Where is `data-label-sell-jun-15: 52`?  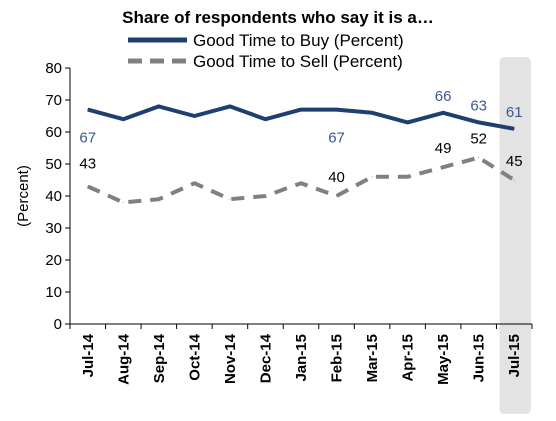 data-label-sell-jun-15: 52 is located at coordinates (478, 139).